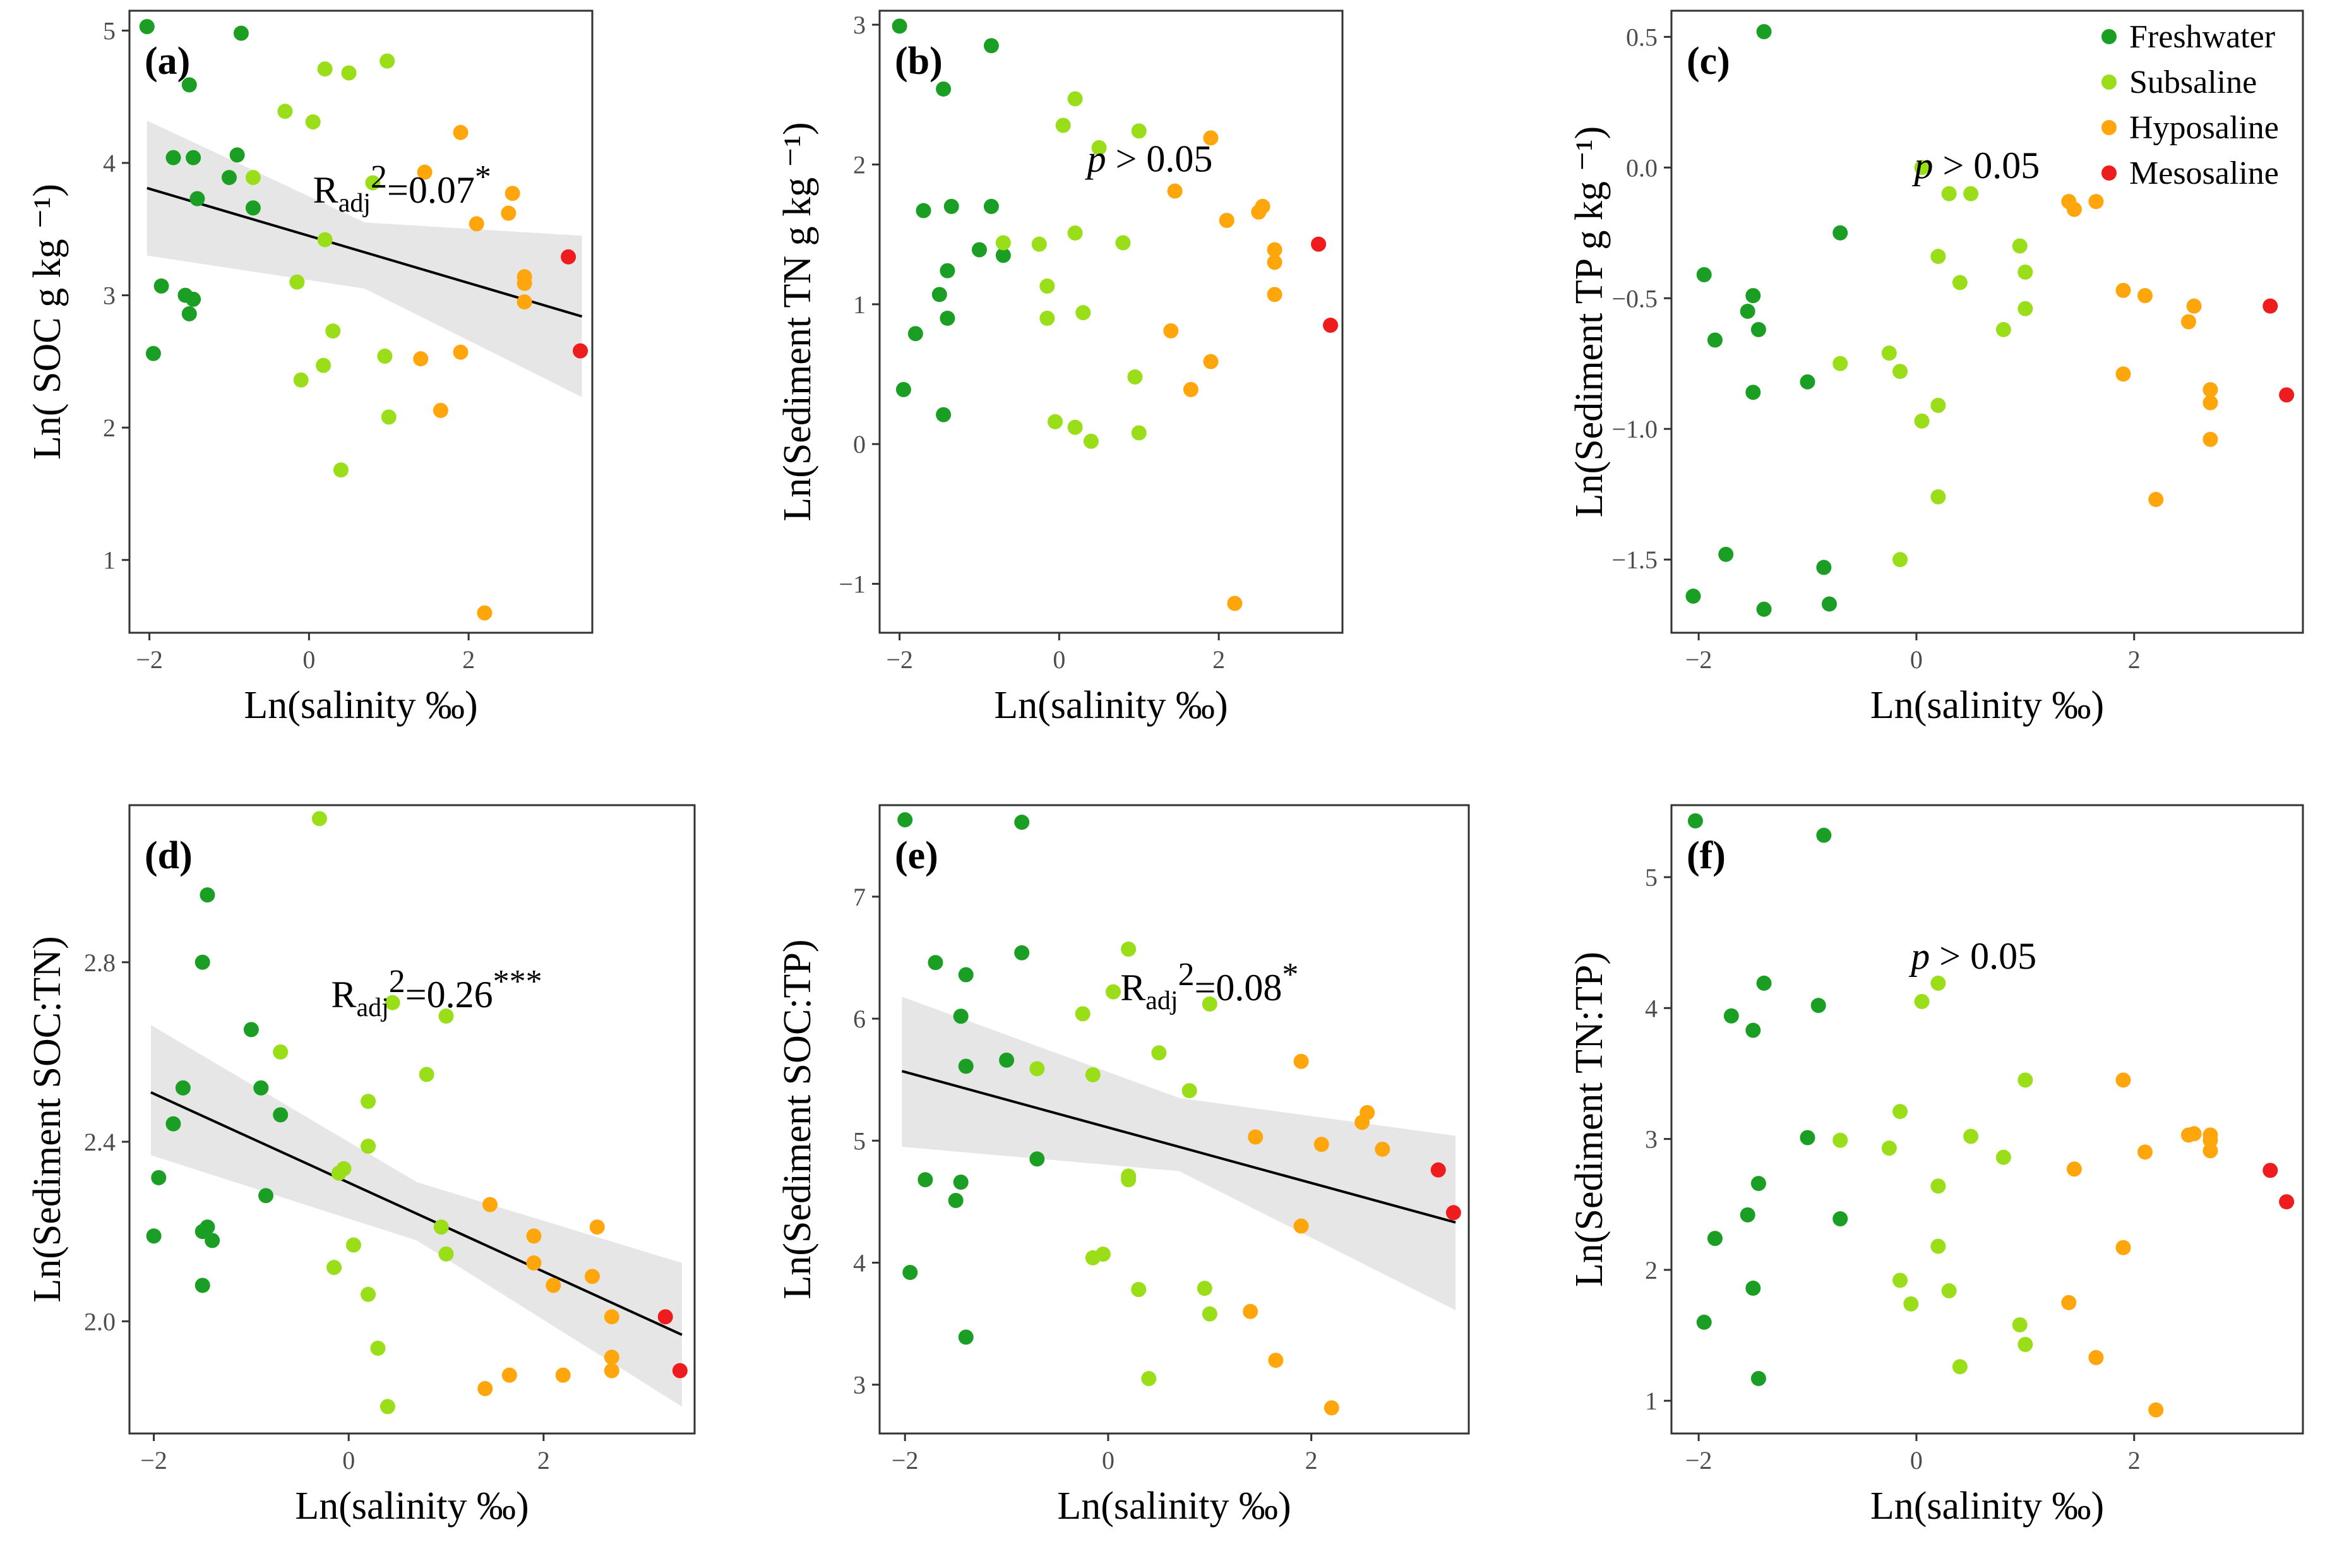 The image size is (2325, 1568). What do you see at coordinates (1209, 986) in the screenshot?
I see `stat-annotation-e: Radj2=0.08*` at bounding box center [1209, 986].